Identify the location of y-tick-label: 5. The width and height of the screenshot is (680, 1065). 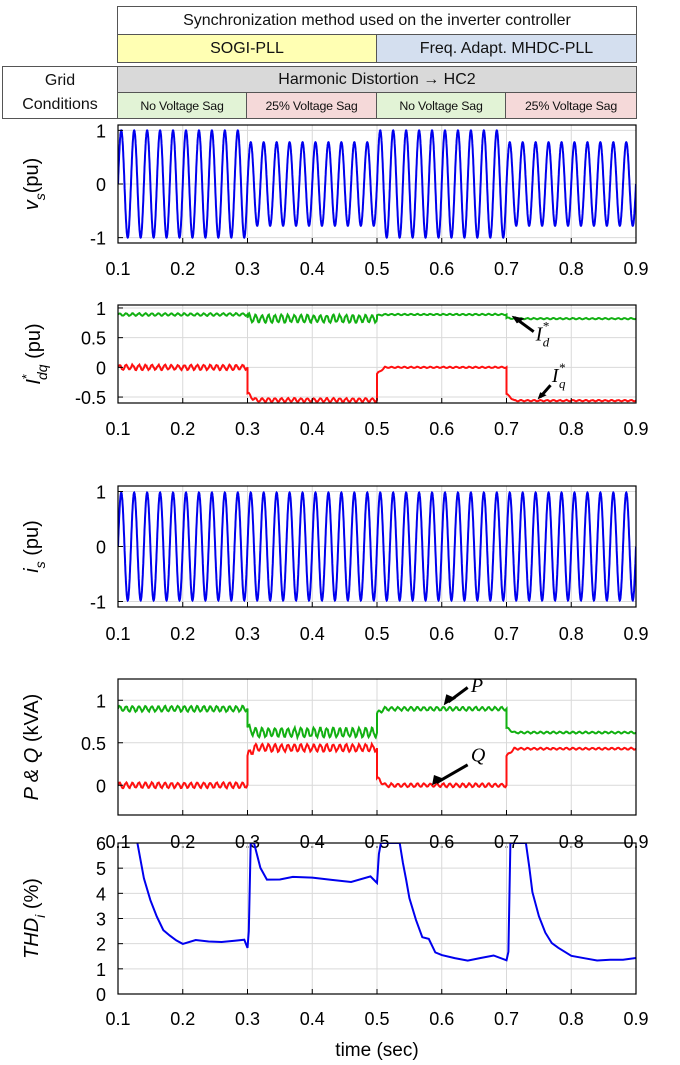
(101, 869).